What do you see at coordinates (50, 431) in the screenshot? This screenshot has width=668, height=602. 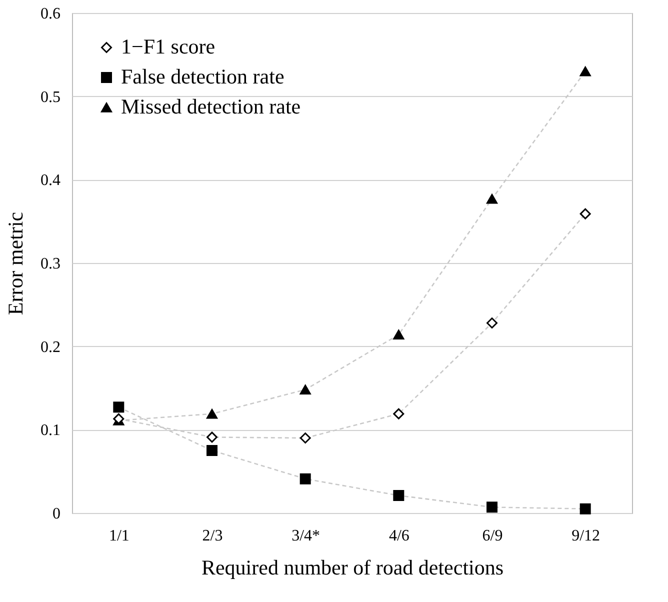 I see `y-tick-label: 0.1` at bounding box center [50, 431].